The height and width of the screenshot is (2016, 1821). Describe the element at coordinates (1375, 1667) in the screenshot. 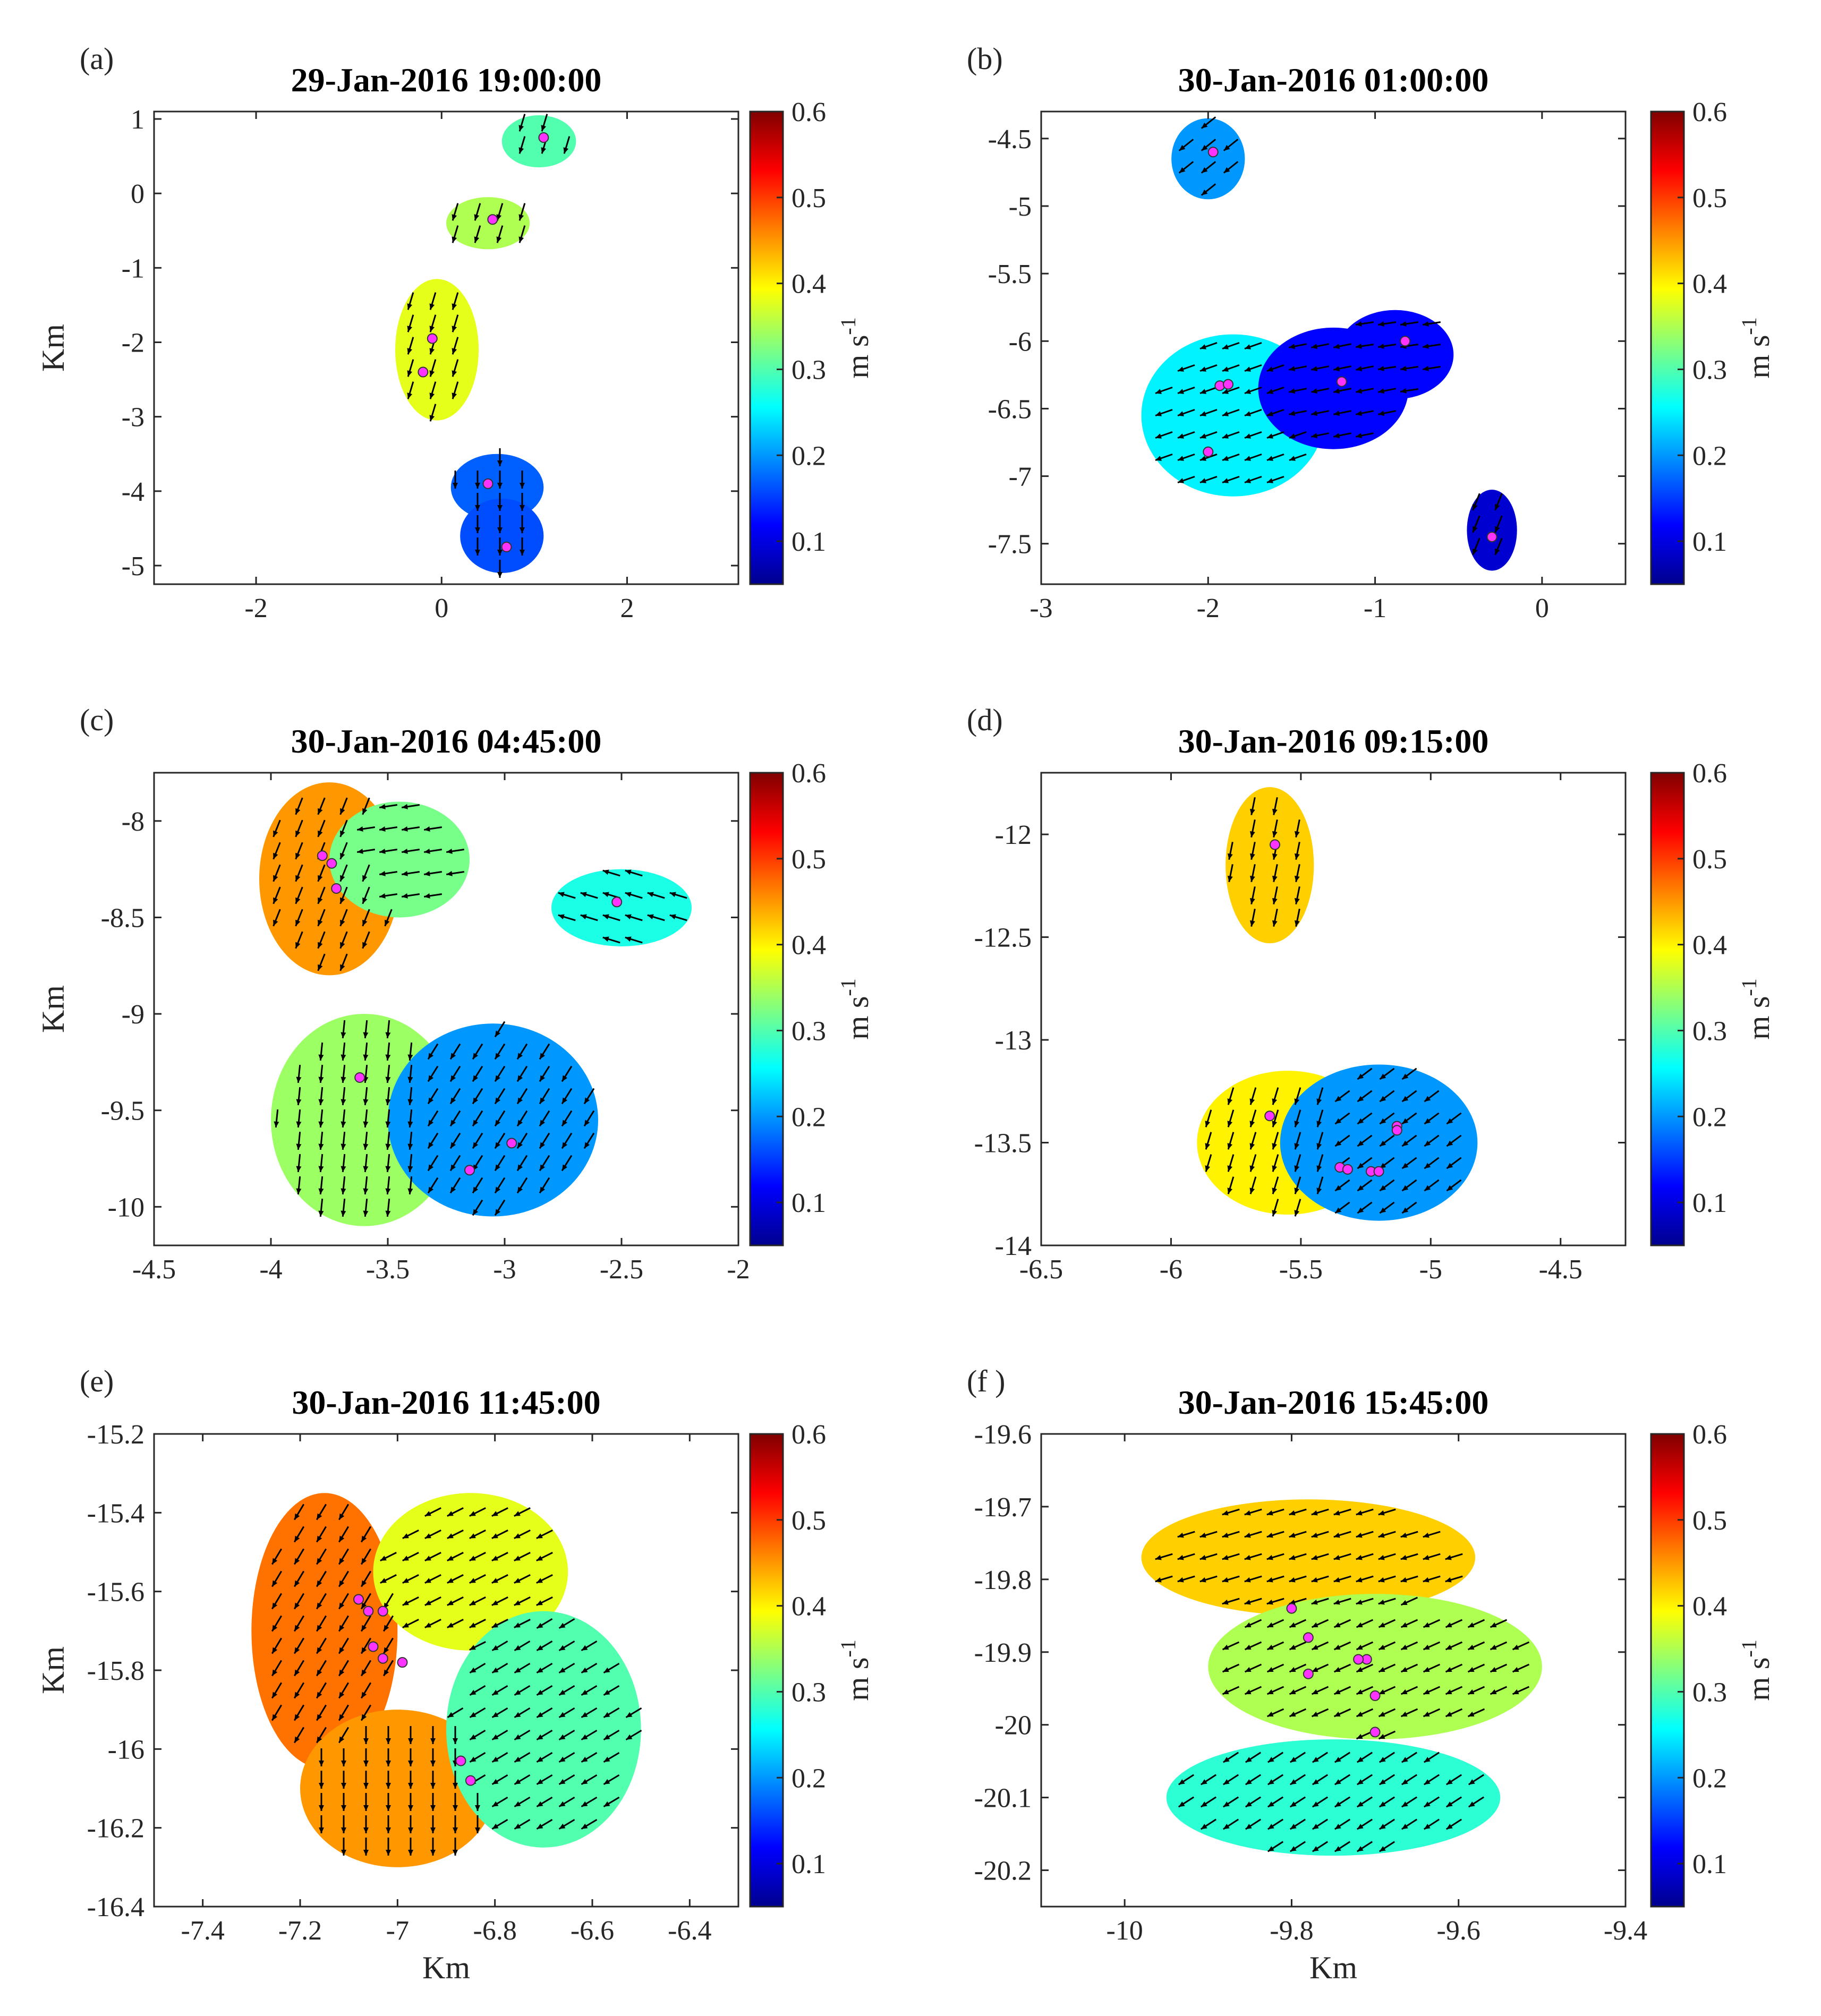

I see `speed-region` at that location.